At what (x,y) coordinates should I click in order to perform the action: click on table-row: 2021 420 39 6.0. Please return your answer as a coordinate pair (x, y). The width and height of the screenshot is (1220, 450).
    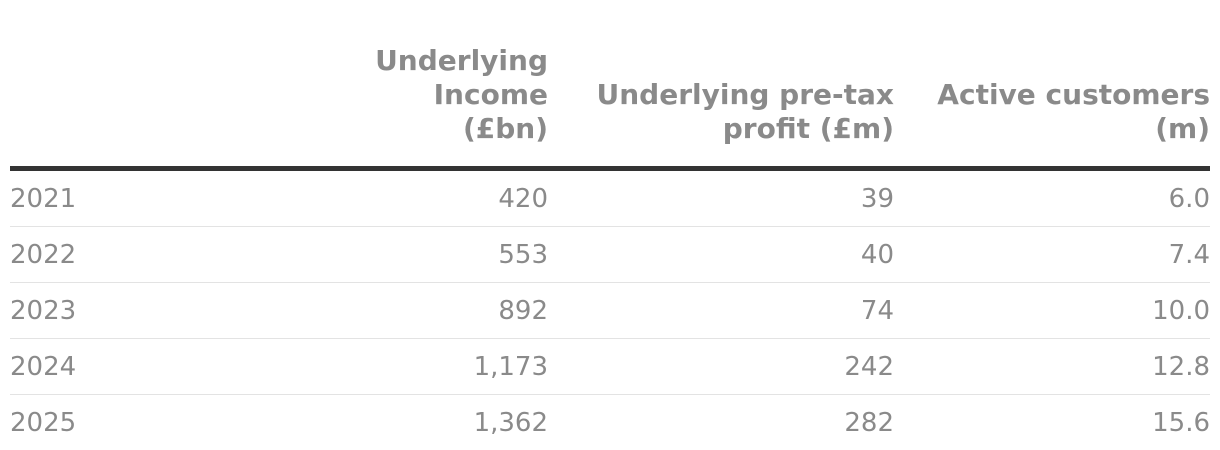
    Looking at the image, I should click on (610, 198).